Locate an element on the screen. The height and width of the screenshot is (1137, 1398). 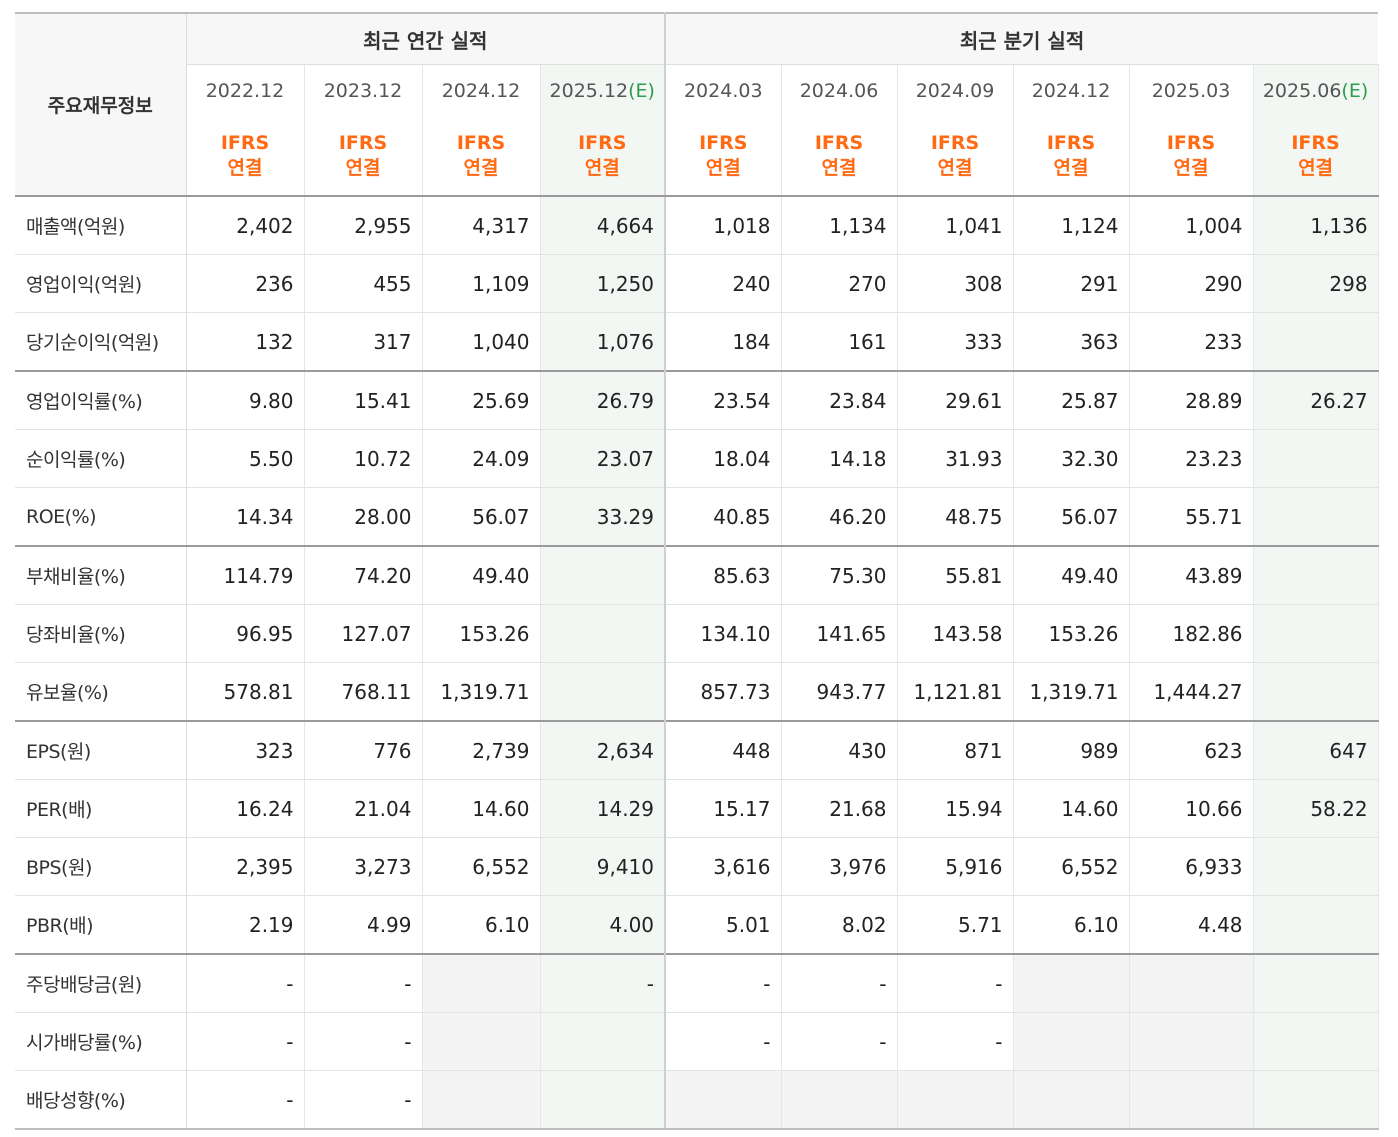
table-cell: 141.65 is located at coordinates (839, 633).